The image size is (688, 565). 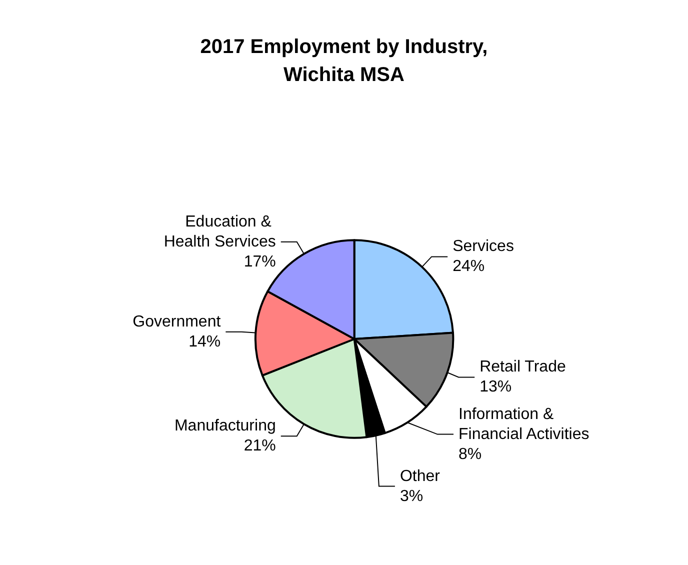 I want to click on data-label: 13%, so click(x=496, y=387).